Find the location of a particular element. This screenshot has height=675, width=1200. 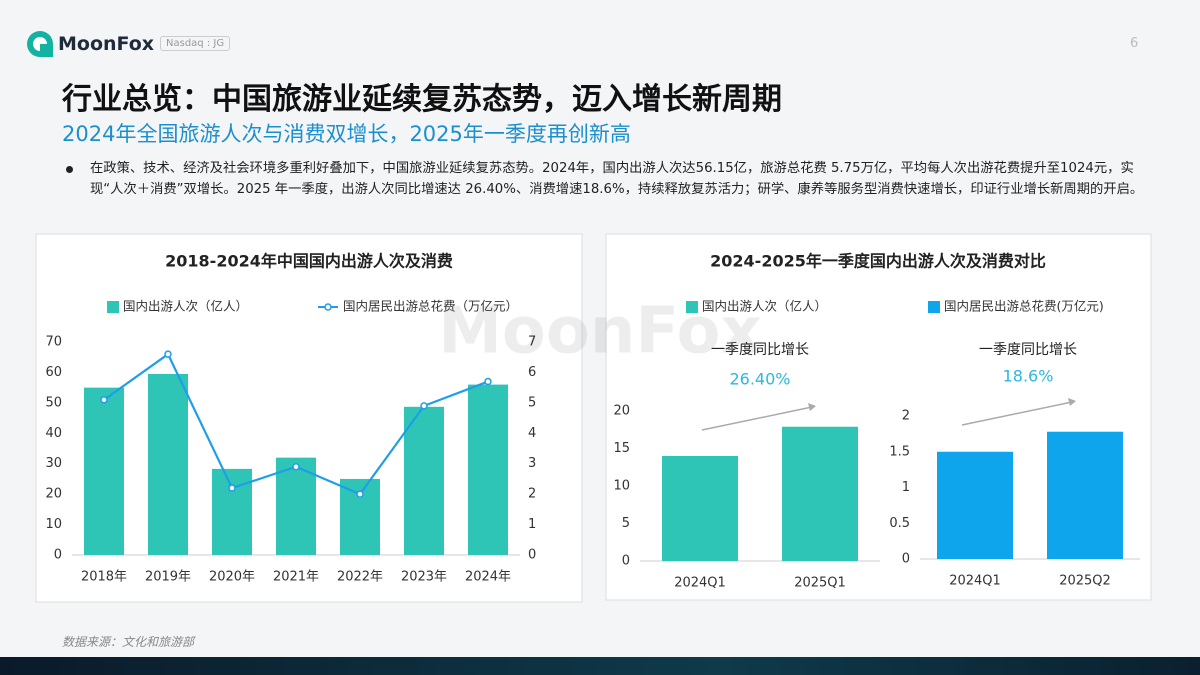

x-tick-label: 2021年 is located at coordinates (296, 577).